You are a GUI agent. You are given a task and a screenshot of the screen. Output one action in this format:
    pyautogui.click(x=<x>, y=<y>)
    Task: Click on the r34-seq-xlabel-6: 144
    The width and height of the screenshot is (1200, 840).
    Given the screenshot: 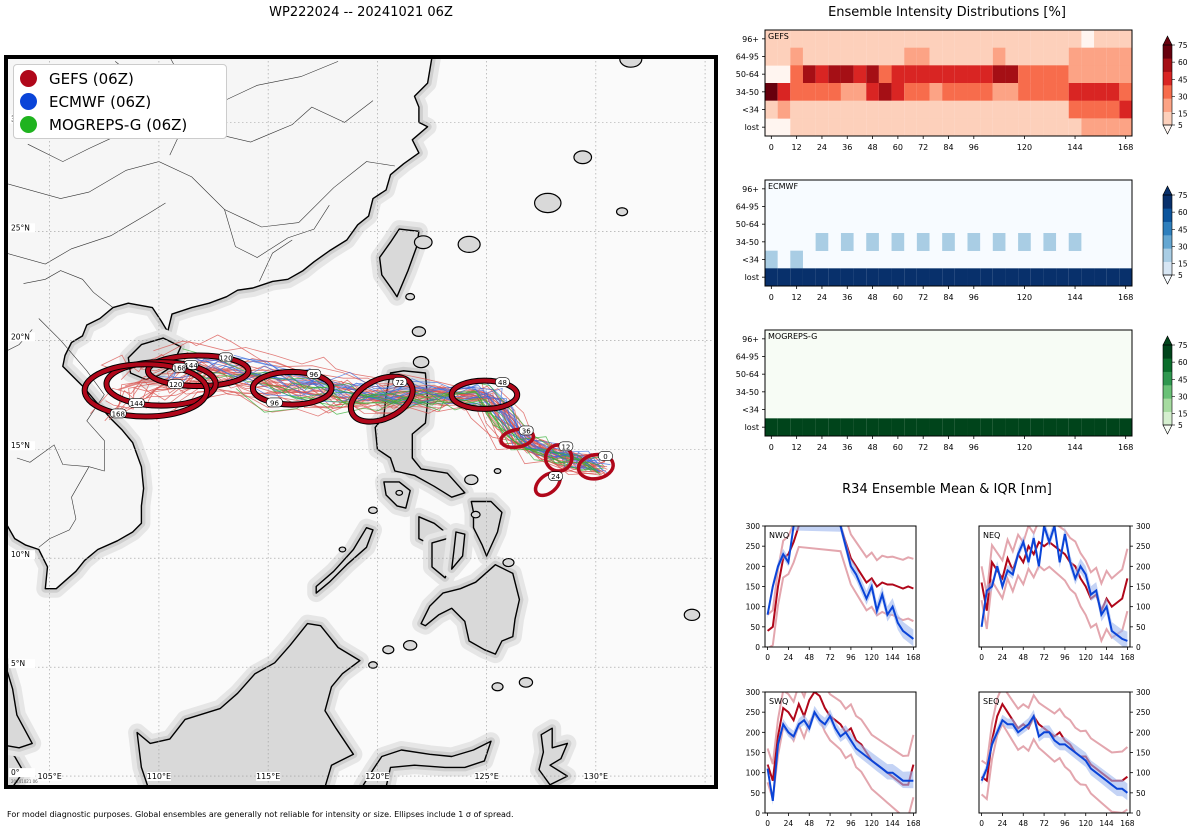 What is the action you would take?
    pyautogui.click(x=1106, y=823)
    